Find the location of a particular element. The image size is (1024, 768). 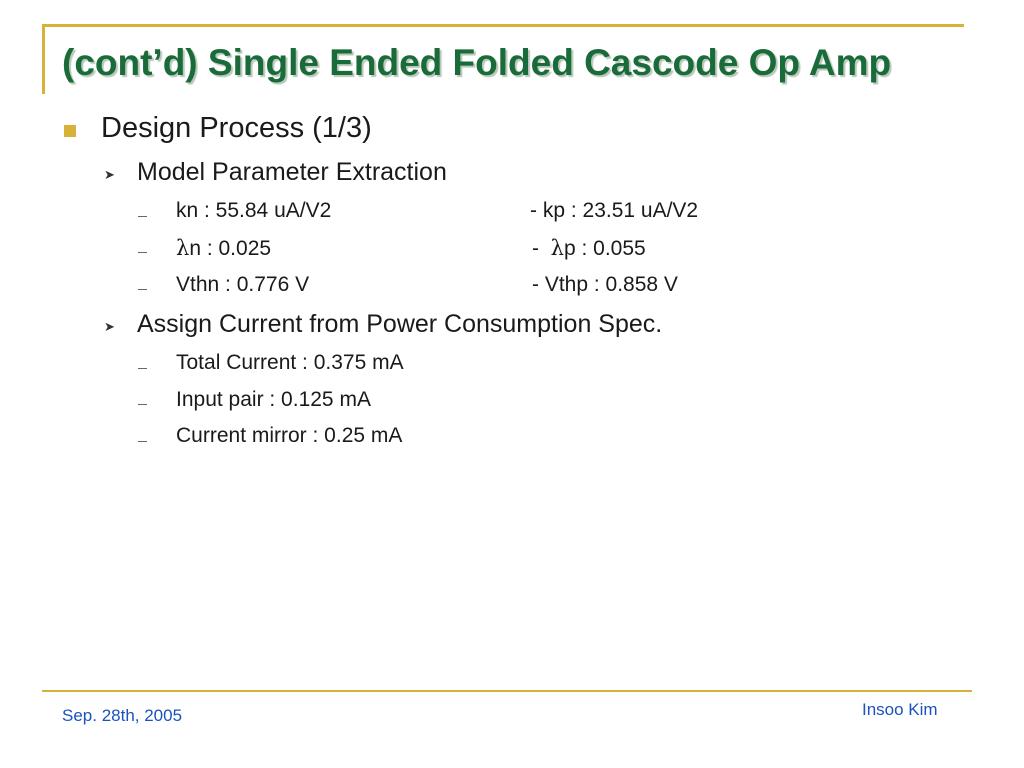

param-vthp: - Vthp : 0.858 V is located at coordinates (605, 284).